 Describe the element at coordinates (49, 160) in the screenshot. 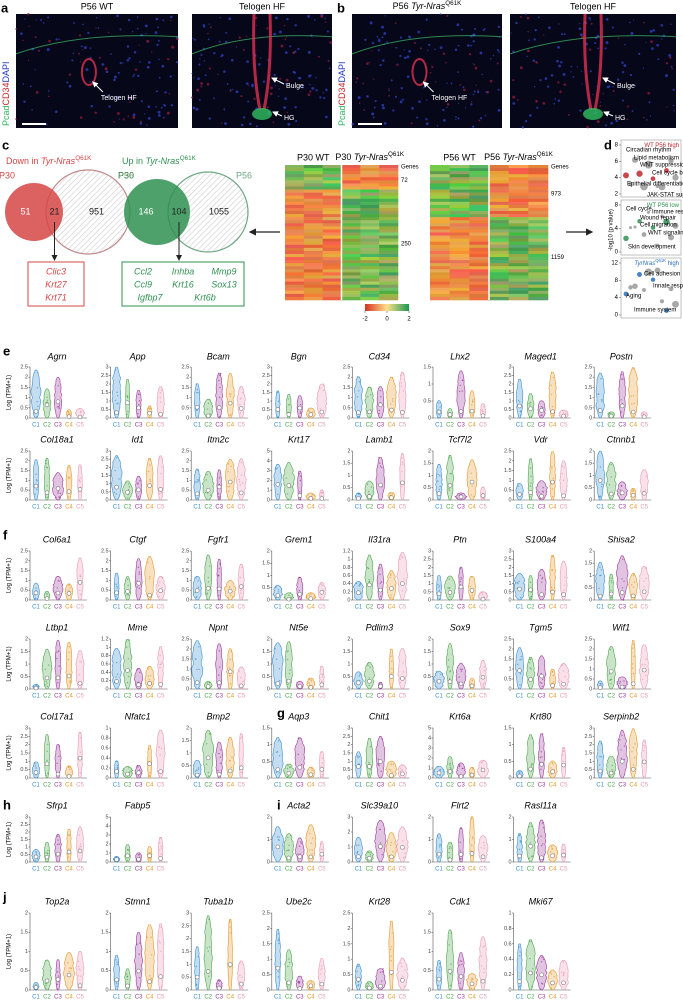

I see `venn-title: Down in Tyr-NrasQ61K` at that location.